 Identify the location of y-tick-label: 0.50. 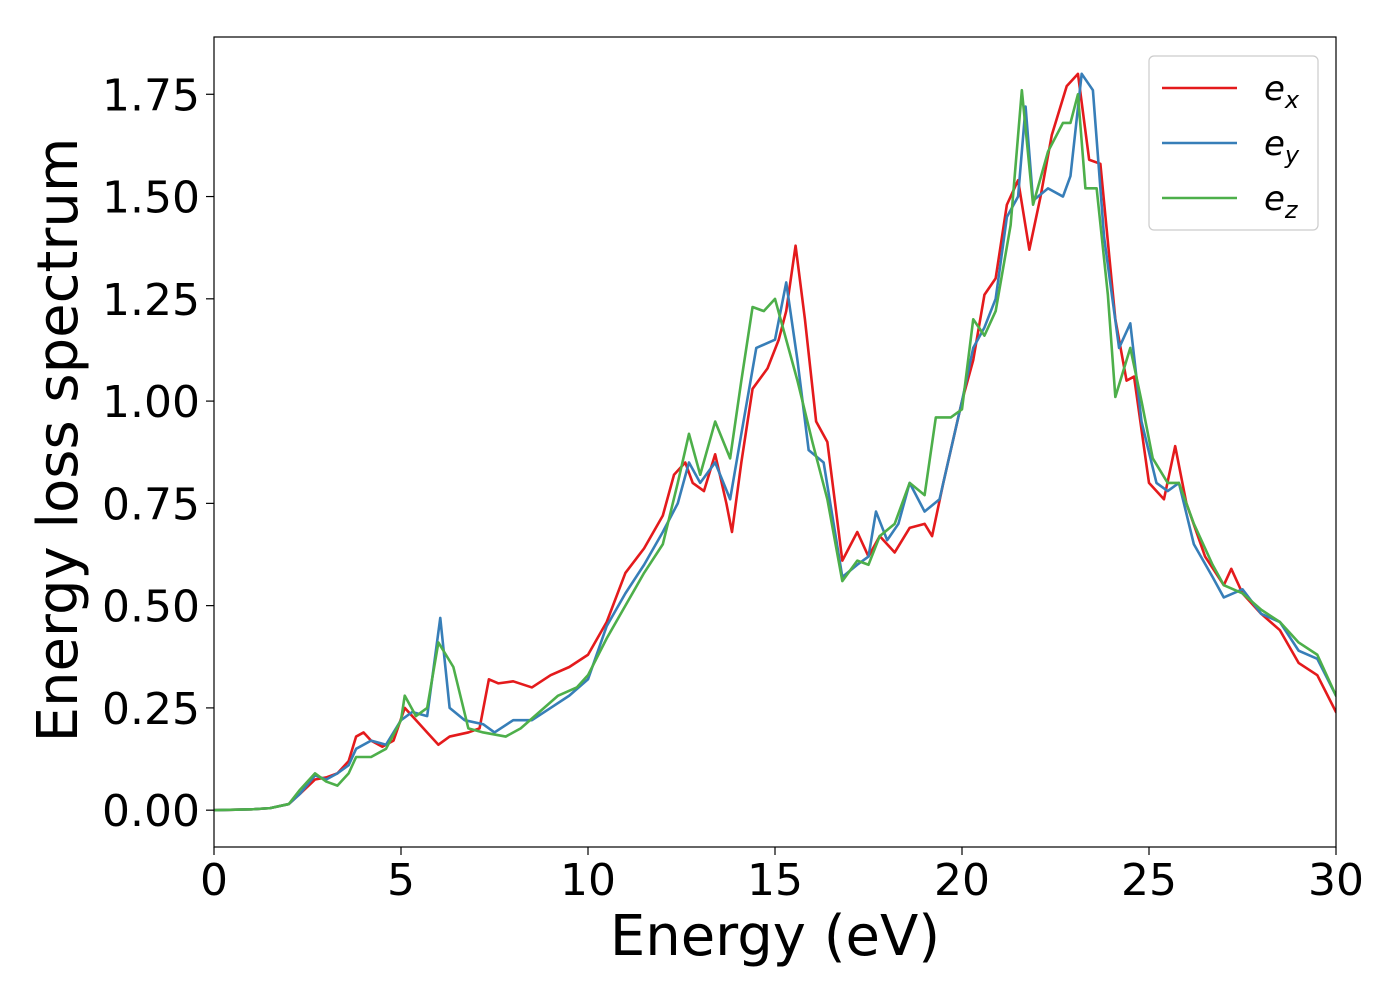
(151, 607).